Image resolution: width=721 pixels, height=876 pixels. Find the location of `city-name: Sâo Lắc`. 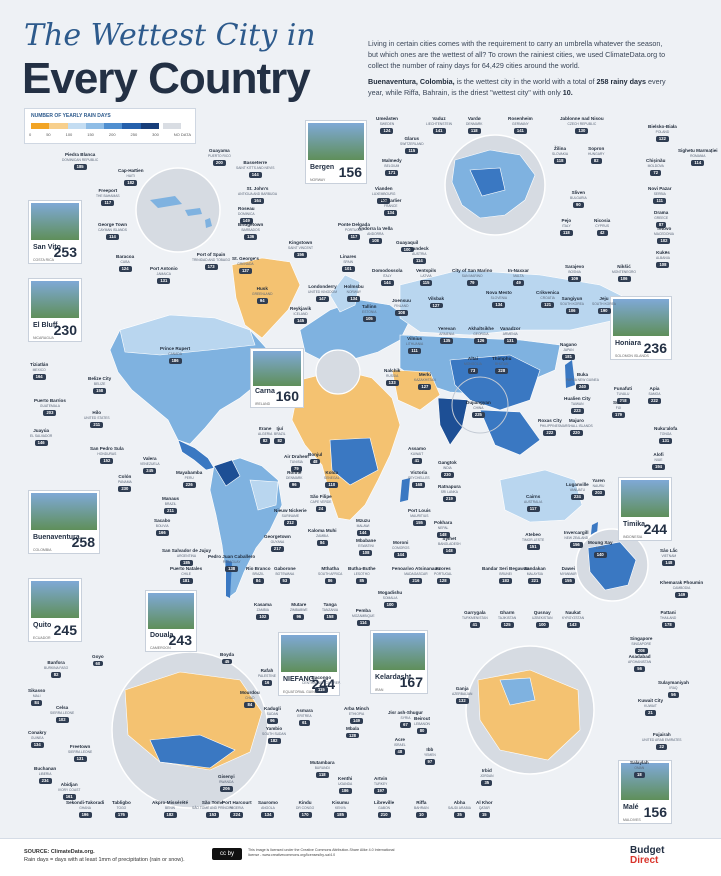

city-name: Sâo Lắc is located at coordinates (669, 550).